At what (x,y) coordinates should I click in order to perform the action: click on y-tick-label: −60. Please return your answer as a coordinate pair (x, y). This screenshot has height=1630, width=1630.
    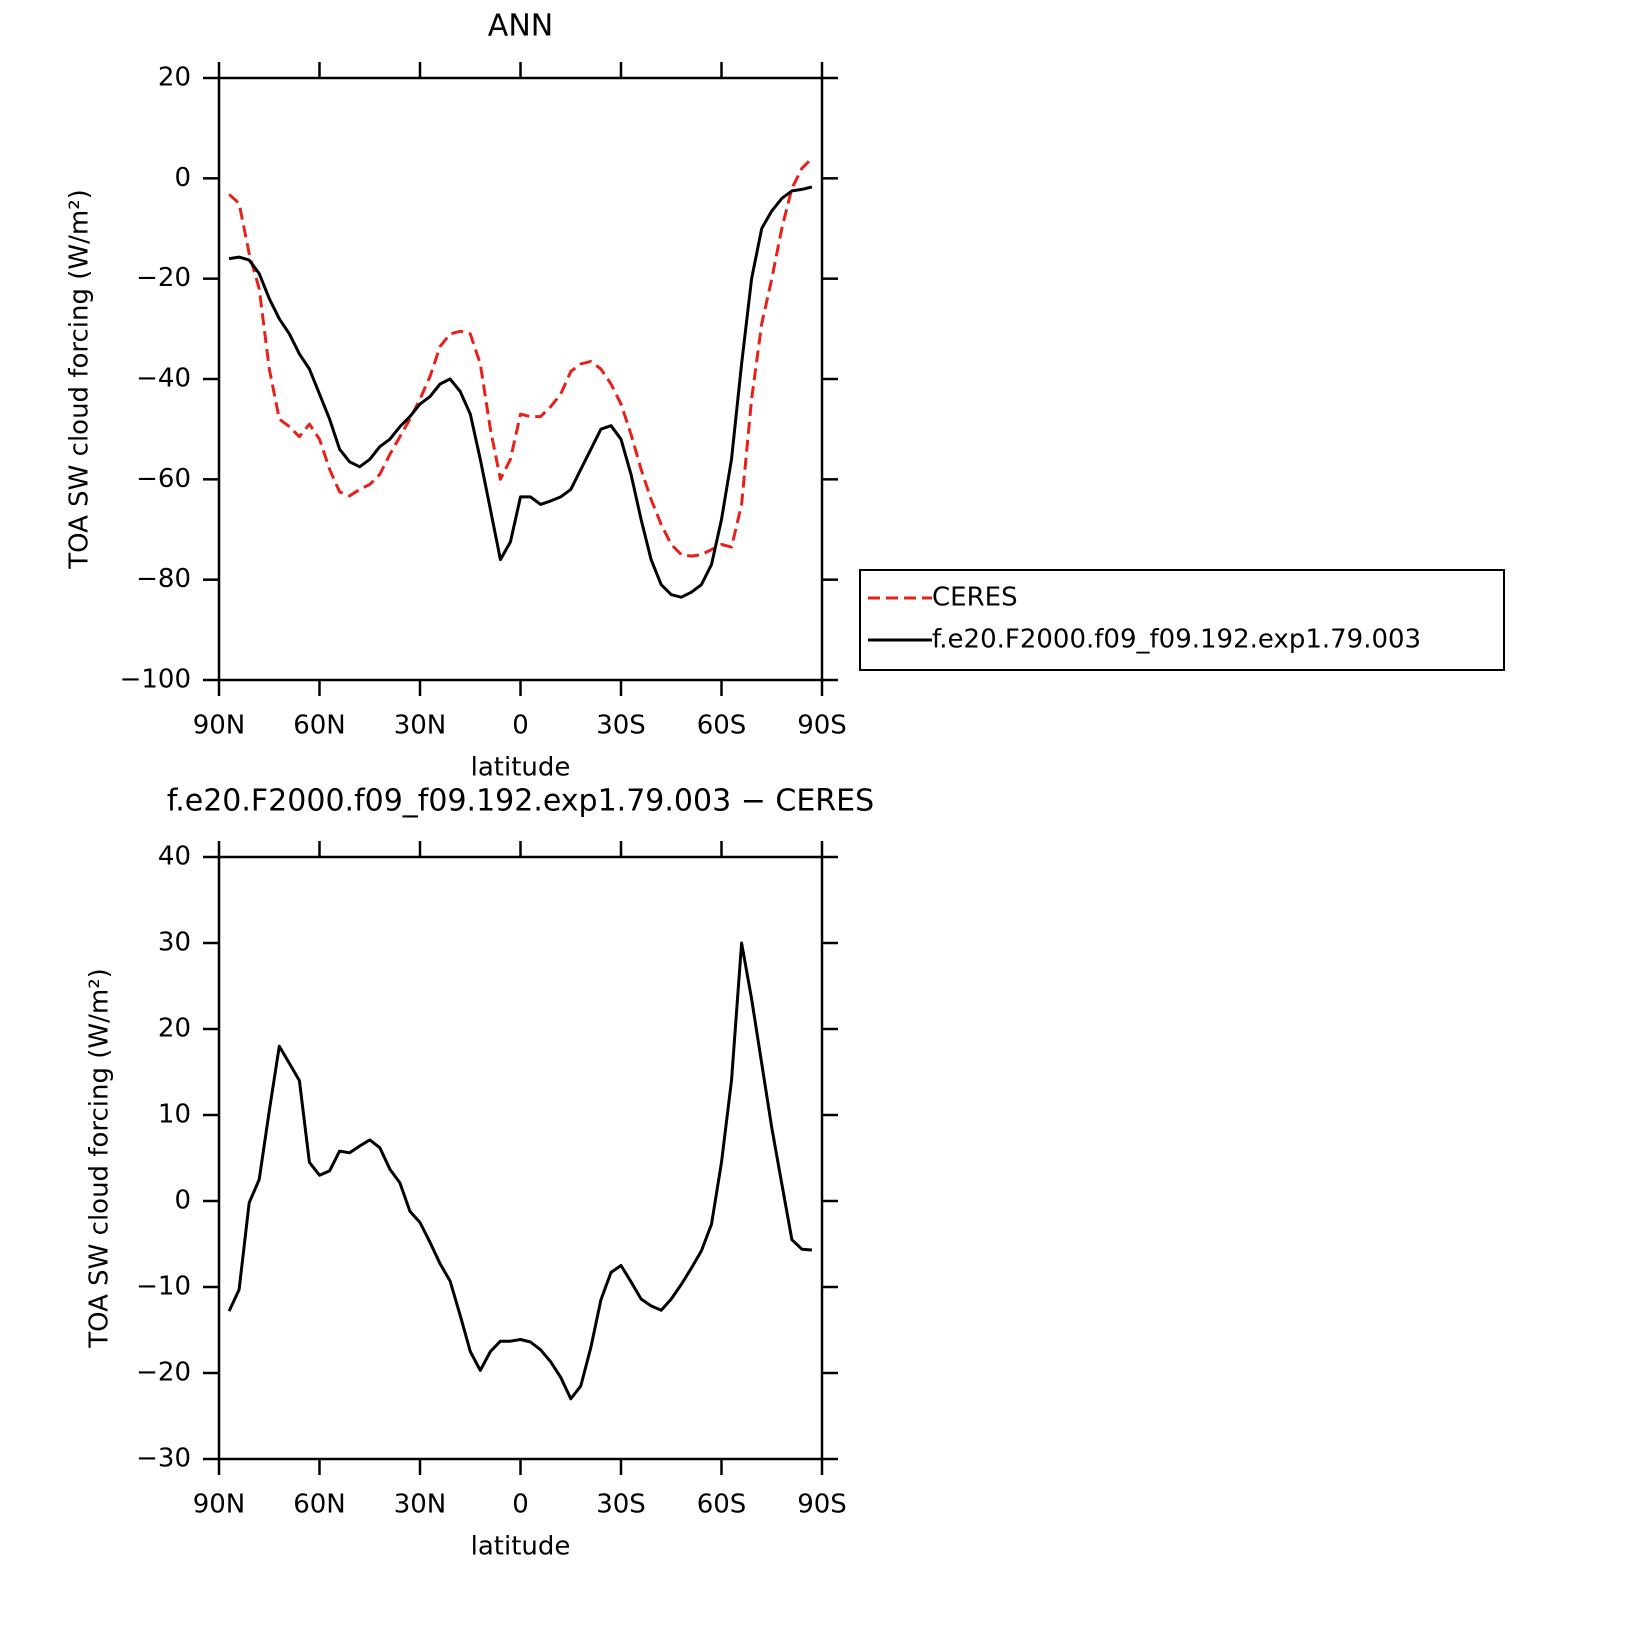
    Looking at the image, I should click on (163, 479).